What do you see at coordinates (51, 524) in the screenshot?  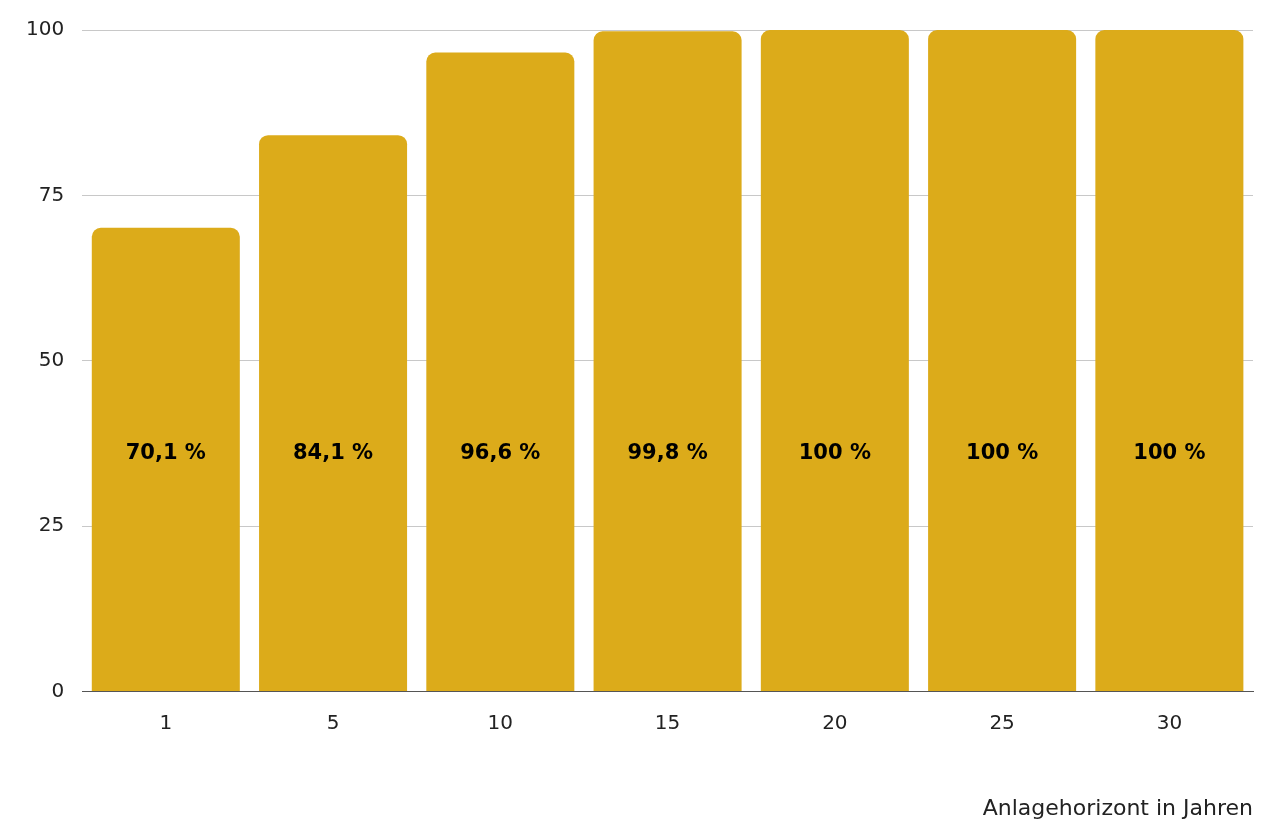 I see `y-tick-label: 25` at bounding box center [51, 524].